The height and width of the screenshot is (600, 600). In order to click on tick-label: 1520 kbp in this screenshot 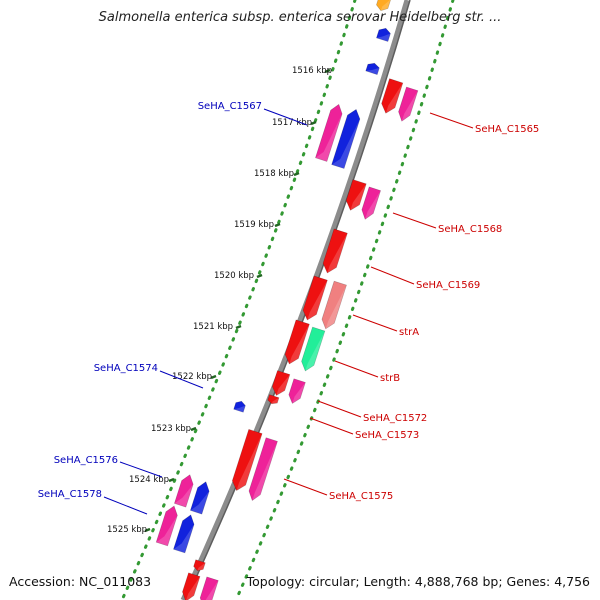, I will do `click(234, 276)`.